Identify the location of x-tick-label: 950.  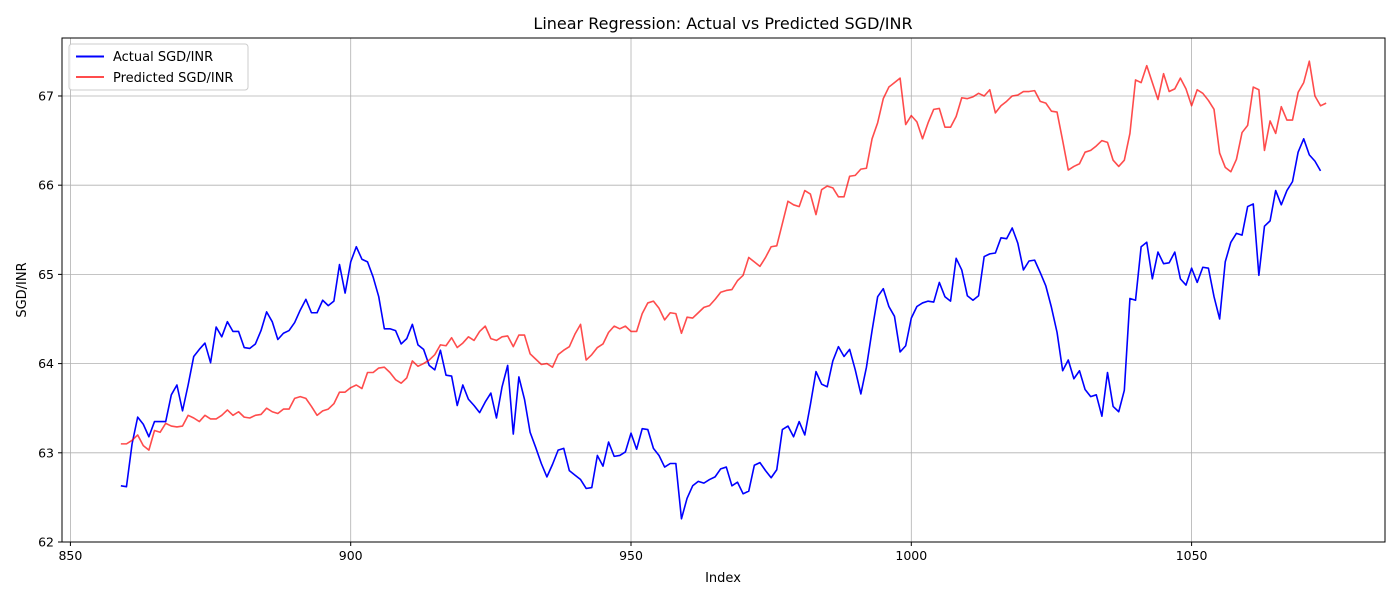
(631, 555).